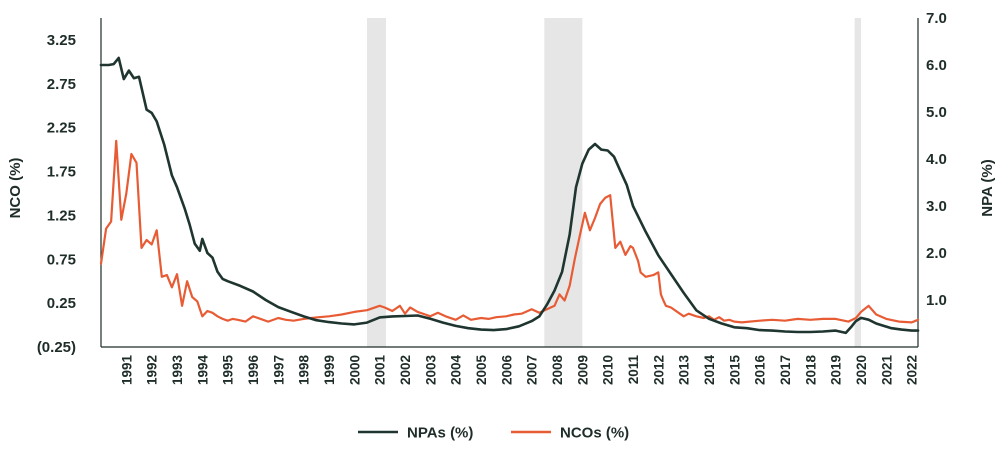  I want to click on left-tick-label: 0.25, so click(61, 303).